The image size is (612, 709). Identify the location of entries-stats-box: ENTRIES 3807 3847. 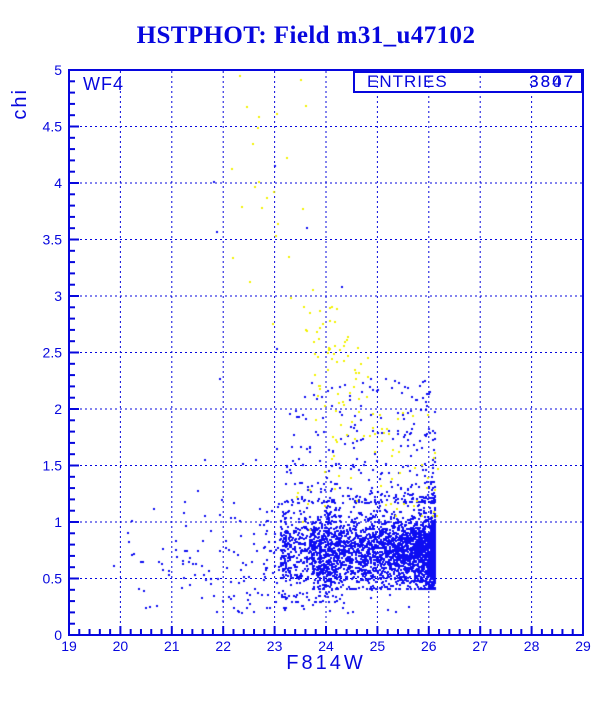
(468, 82).